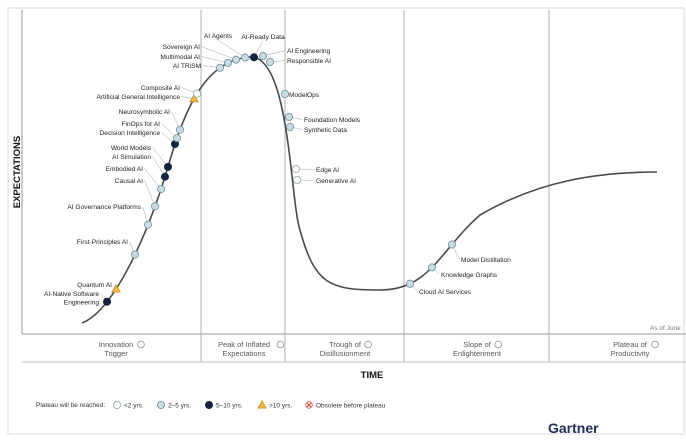 The height and width of the screenshot is (445, 686). I want to click on innovation-label: Generative AI, so click(336, 181).